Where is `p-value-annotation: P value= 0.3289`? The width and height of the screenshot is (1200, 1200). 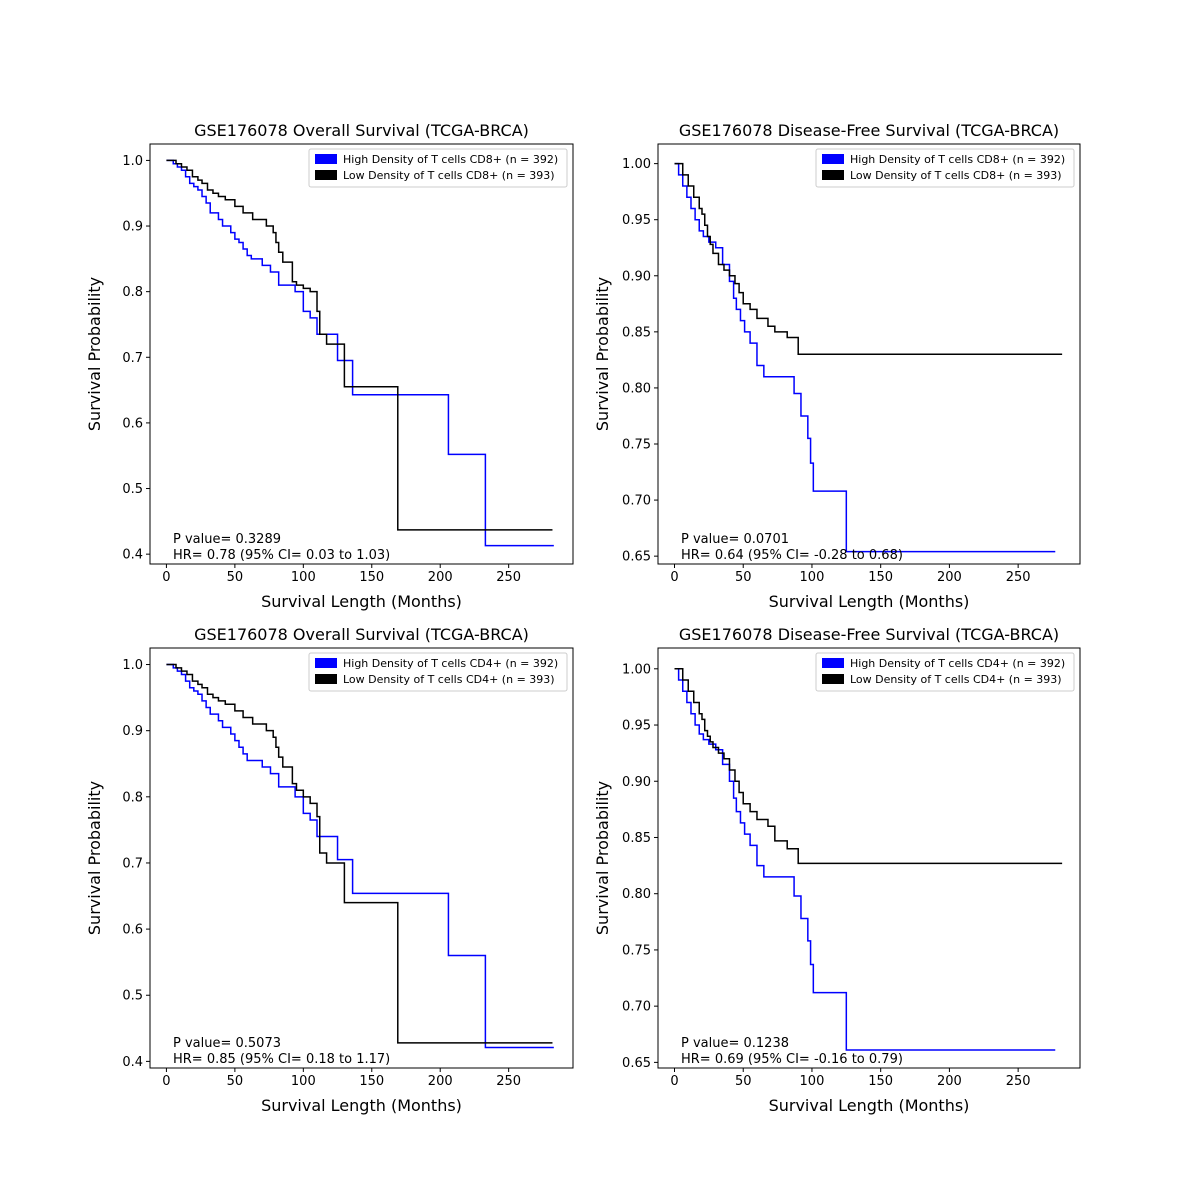 p-value-annotation: P value= 0.3289 is located at coordinates (227, 539).